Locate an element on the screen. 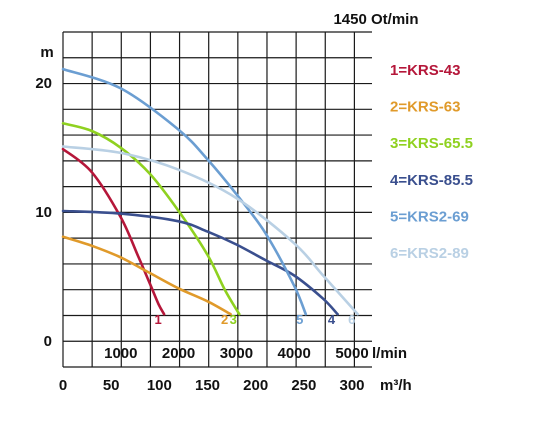  x-axis-label-lmin: l/min is located at coordinates (389, 353).